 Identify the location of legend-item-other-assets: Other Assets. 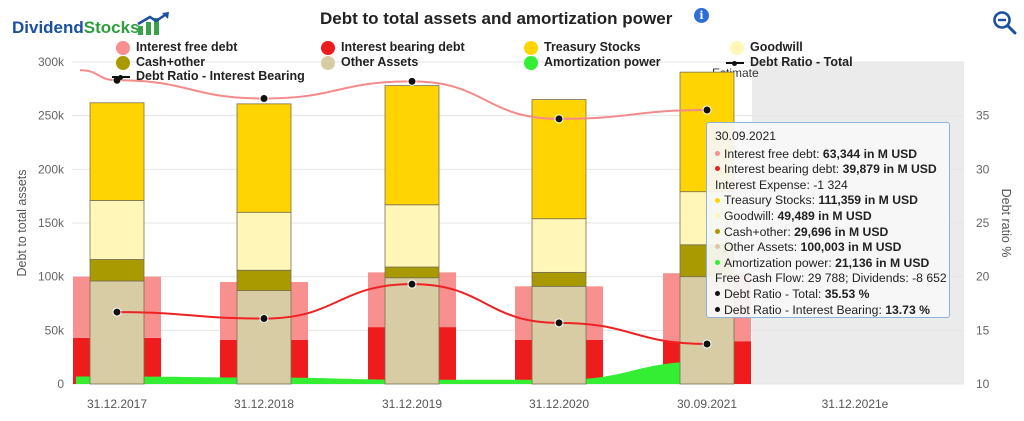
(423, 62).